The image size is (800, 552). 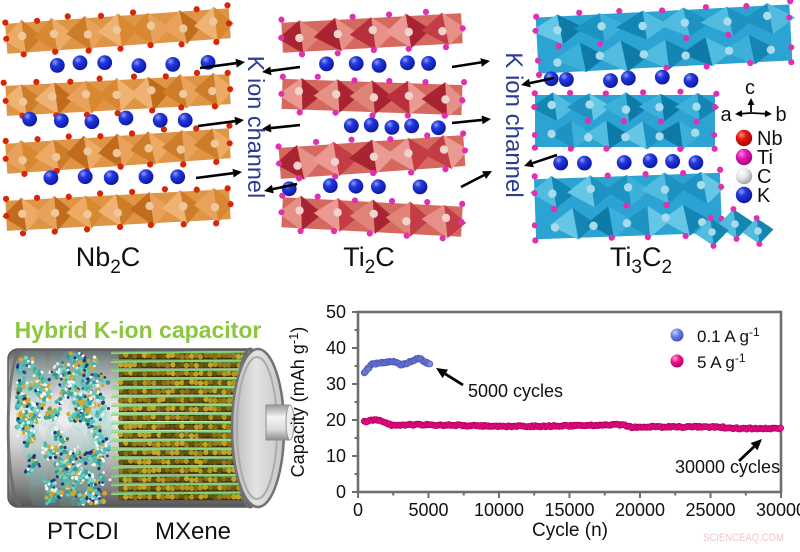 What do you see at coordinates (778, 510) in the screenshot?
I see `svg-text: 30000` at bounding box center [778, 510].